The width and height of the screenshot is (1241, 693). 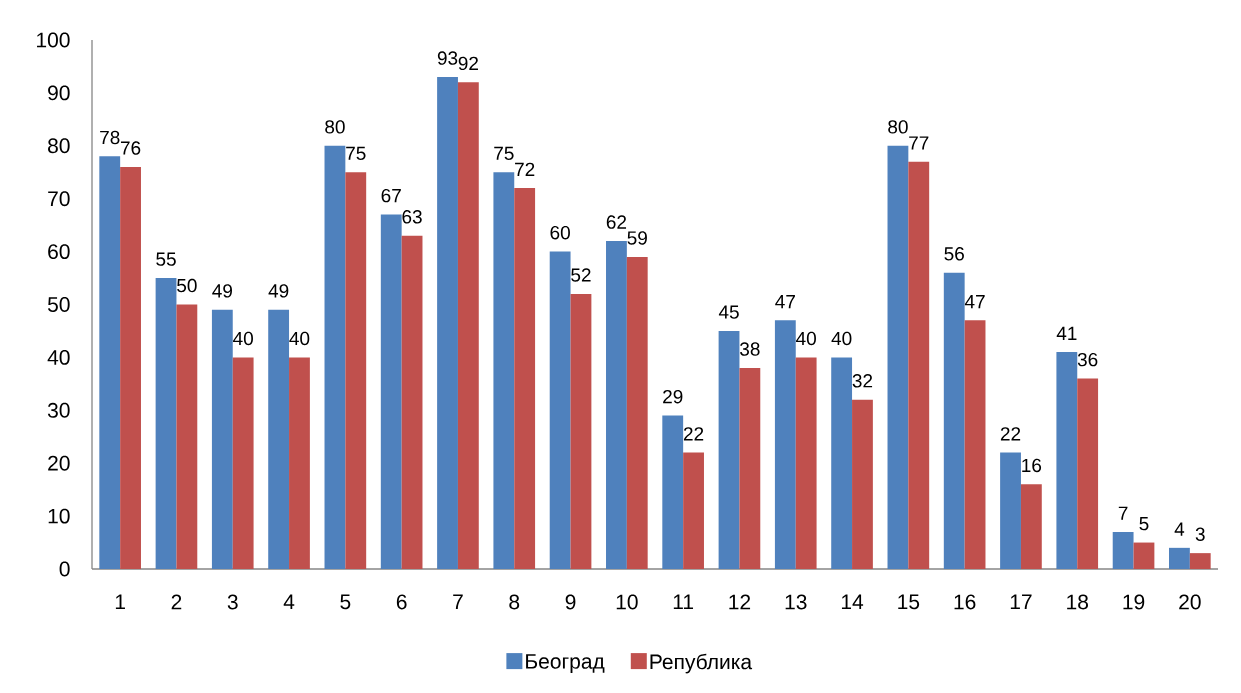 I want to click on x-tick-label: 15, so click(x=909, y=602).